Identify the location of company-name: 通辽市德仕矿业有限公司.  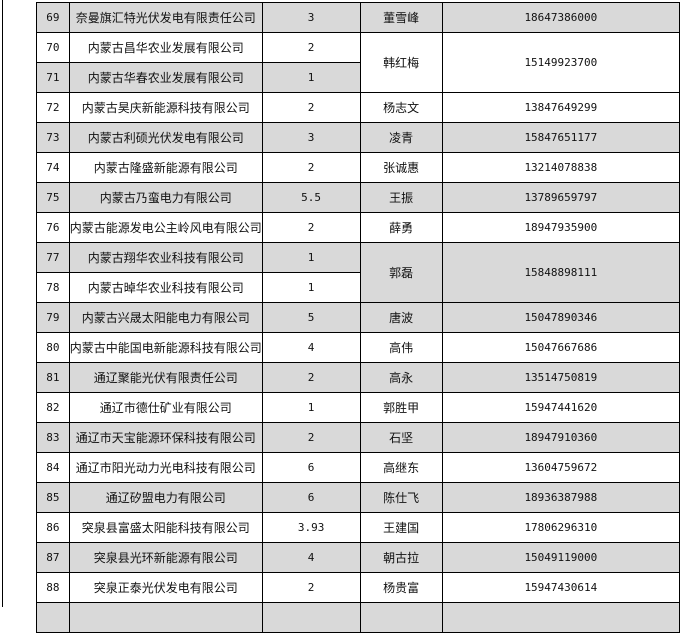
(165, 407).